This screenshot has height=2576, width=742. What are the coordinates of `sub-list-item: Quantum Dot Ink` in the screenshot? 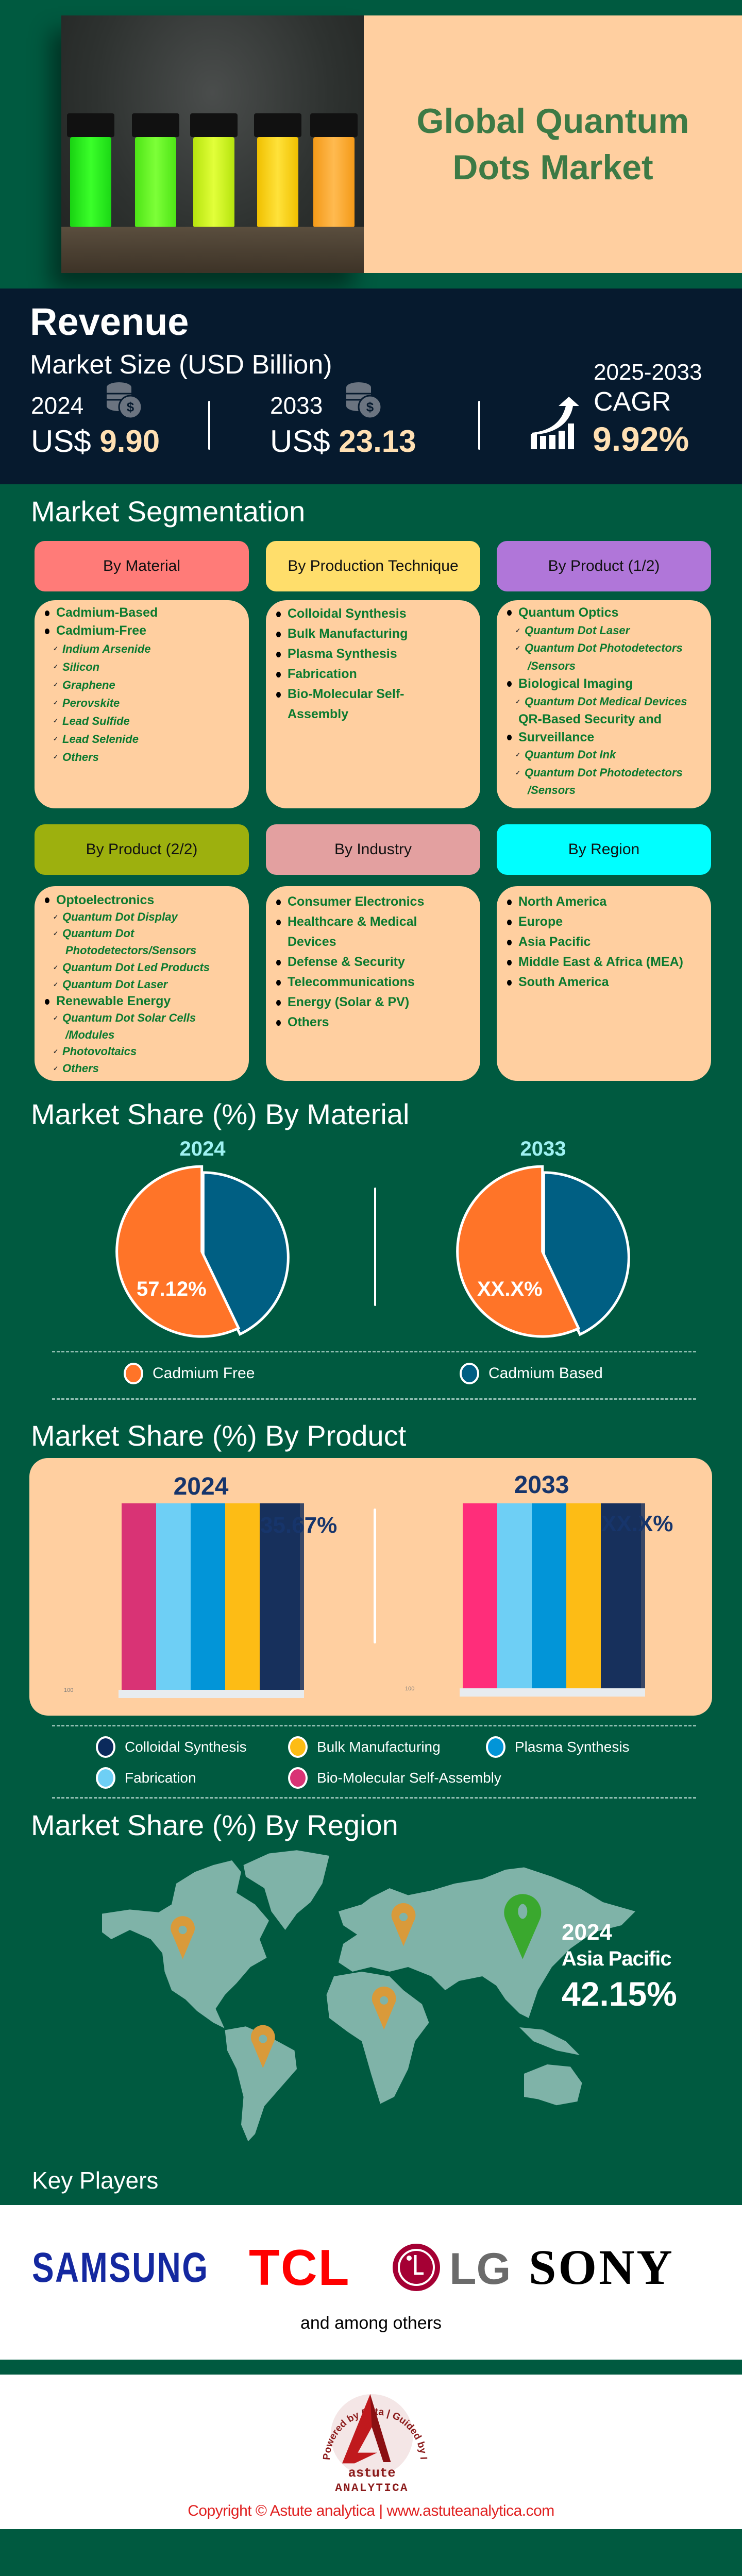 It's located at (604, 755).